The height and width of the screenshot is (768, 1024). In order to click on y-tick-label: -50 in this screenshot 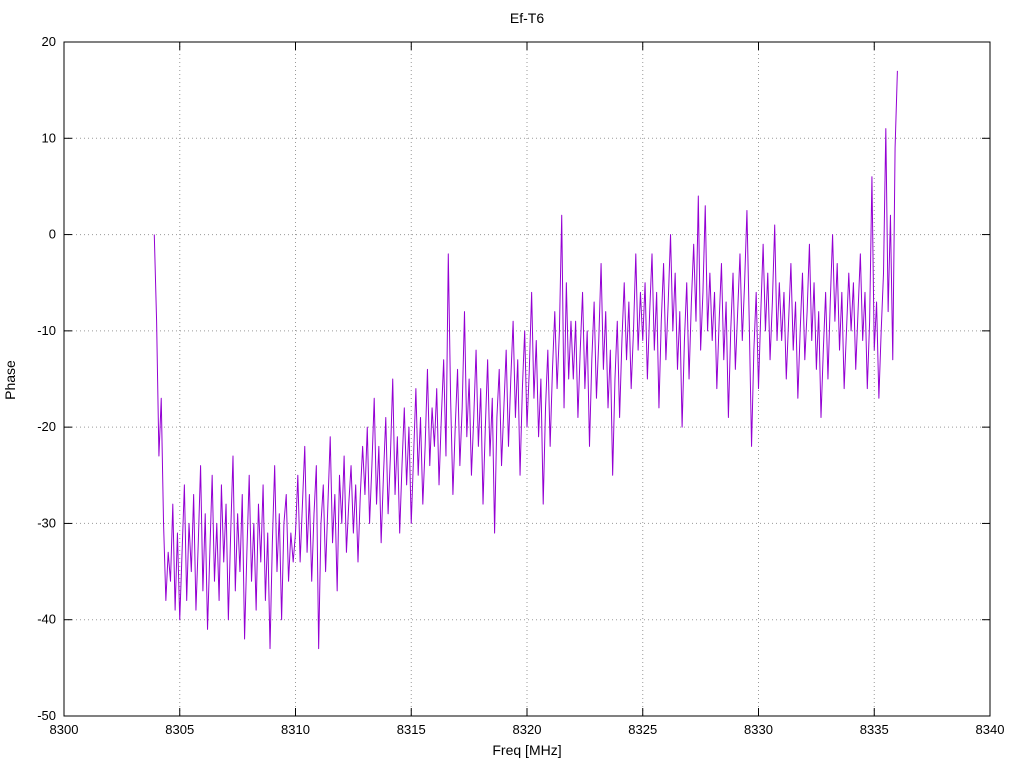, I will do `click(46, 715)`.